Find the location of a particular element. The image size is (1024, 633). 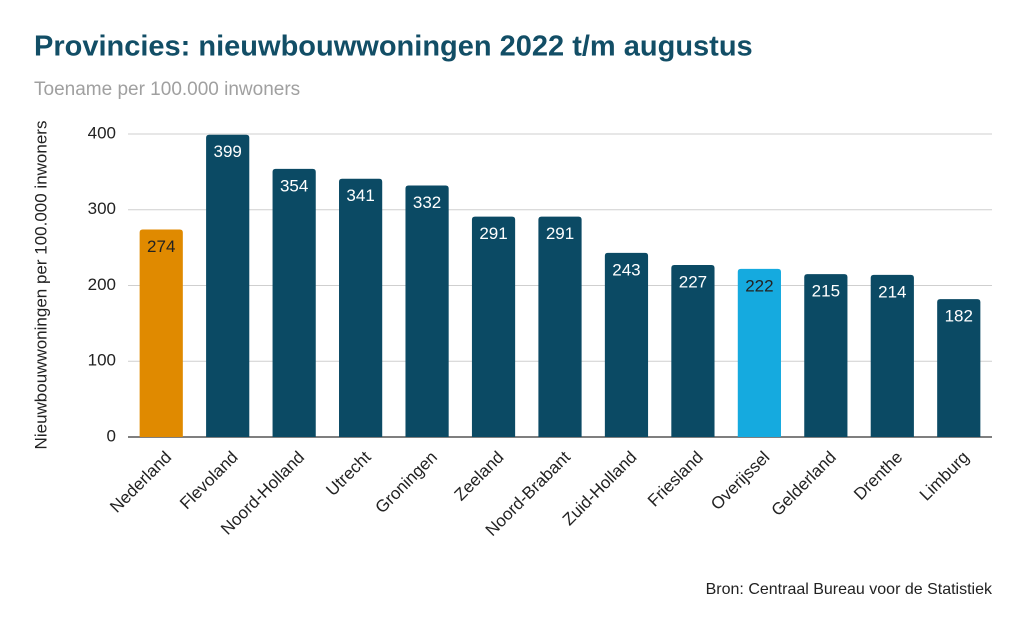

x-tick-label: Limburg is located at coordinates (944, 476).